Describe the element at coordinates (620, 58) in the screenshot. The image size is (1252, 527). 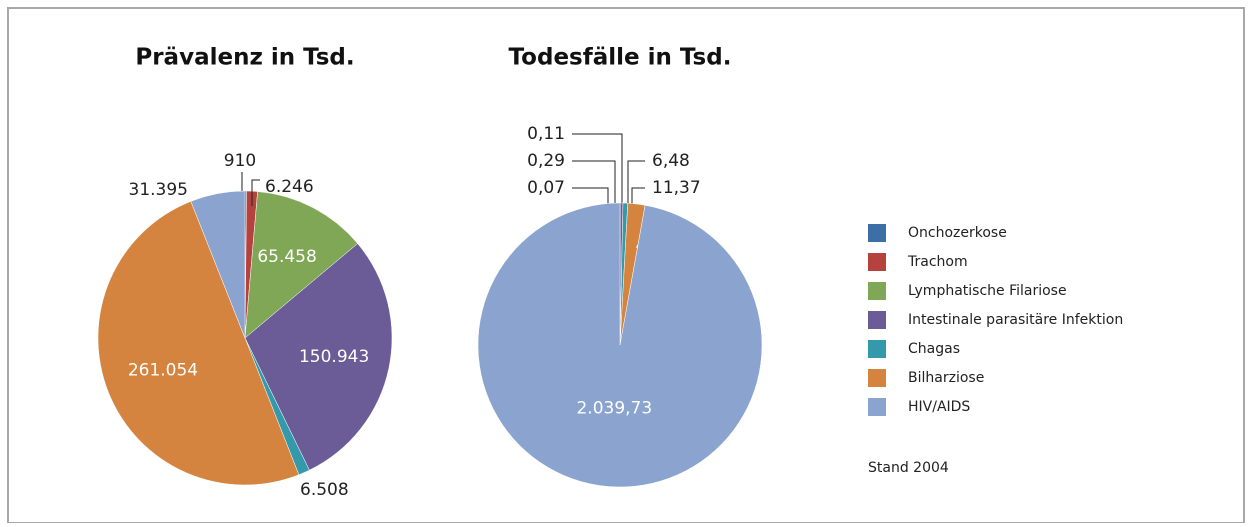
I see `chart-title: Todesfälle in Tsd.` at that location.